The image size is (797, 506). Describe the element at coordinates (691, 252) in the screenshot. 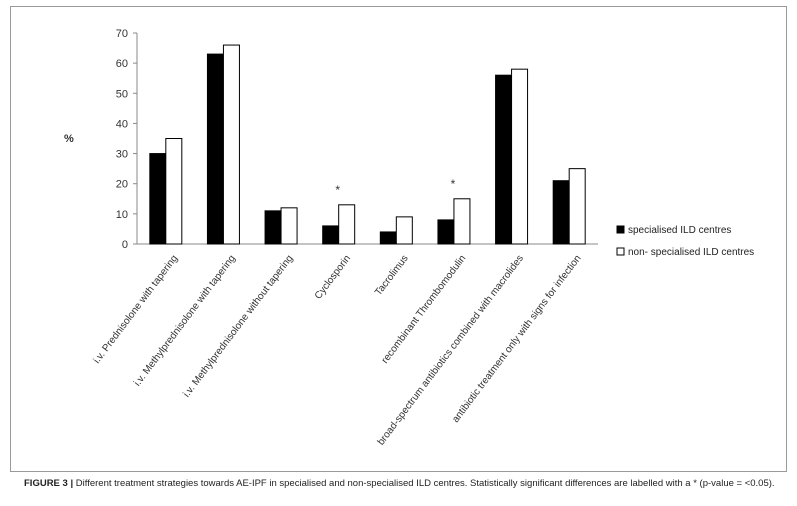

I see `legend-label-1: non- specialised ILD centres` at that location.